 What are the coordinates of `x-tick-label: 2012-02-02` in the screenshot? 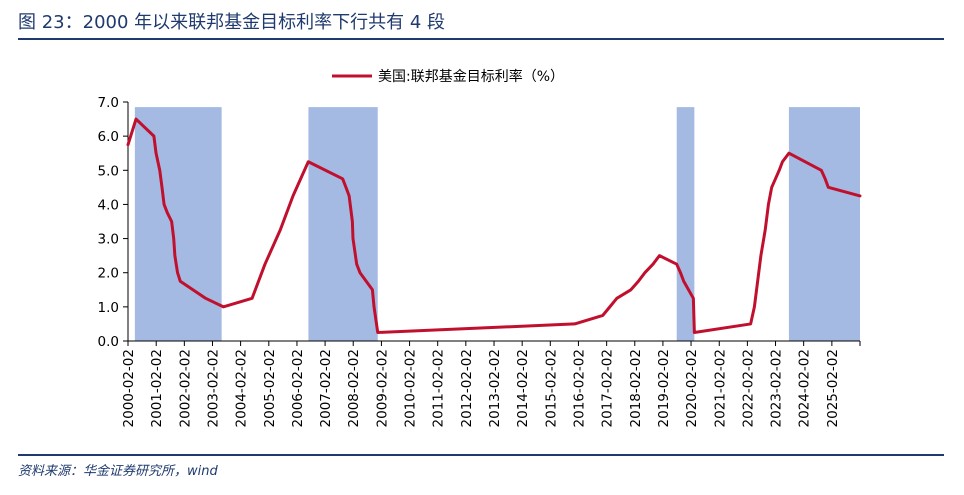 It's located at (467, 388).